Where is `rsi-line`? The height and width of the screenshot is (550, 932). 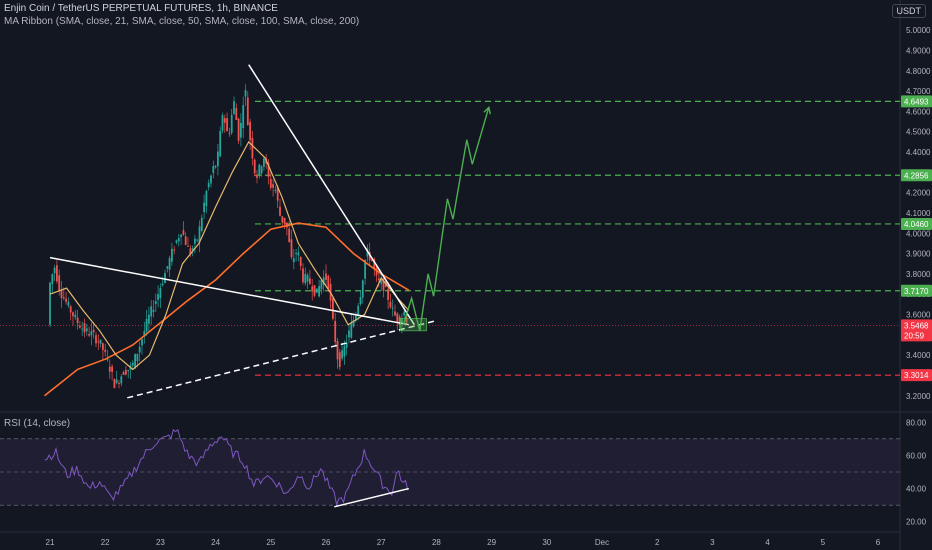
rsi-line is located at coordinates (226, 467).